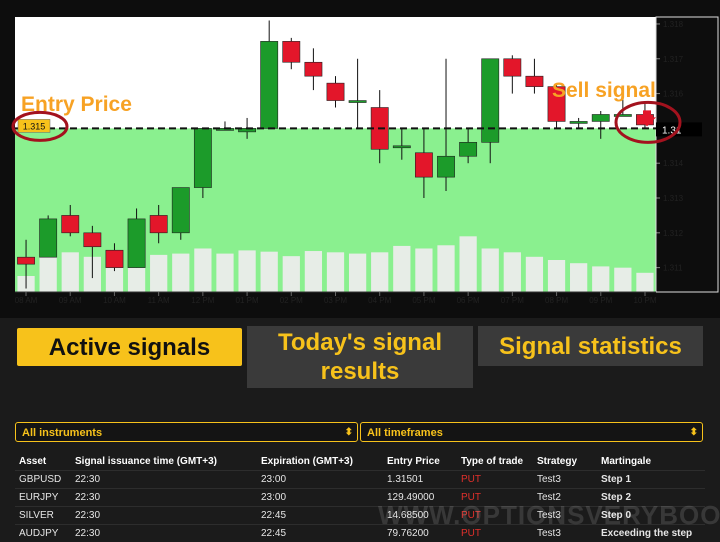 Image resolution: width=720 pixels, height=542 pixels. What do you see at coordinates (70, 300) in the screenshot?
I see `x-tick-label: 09 AM` at bounding box center [70, 300].